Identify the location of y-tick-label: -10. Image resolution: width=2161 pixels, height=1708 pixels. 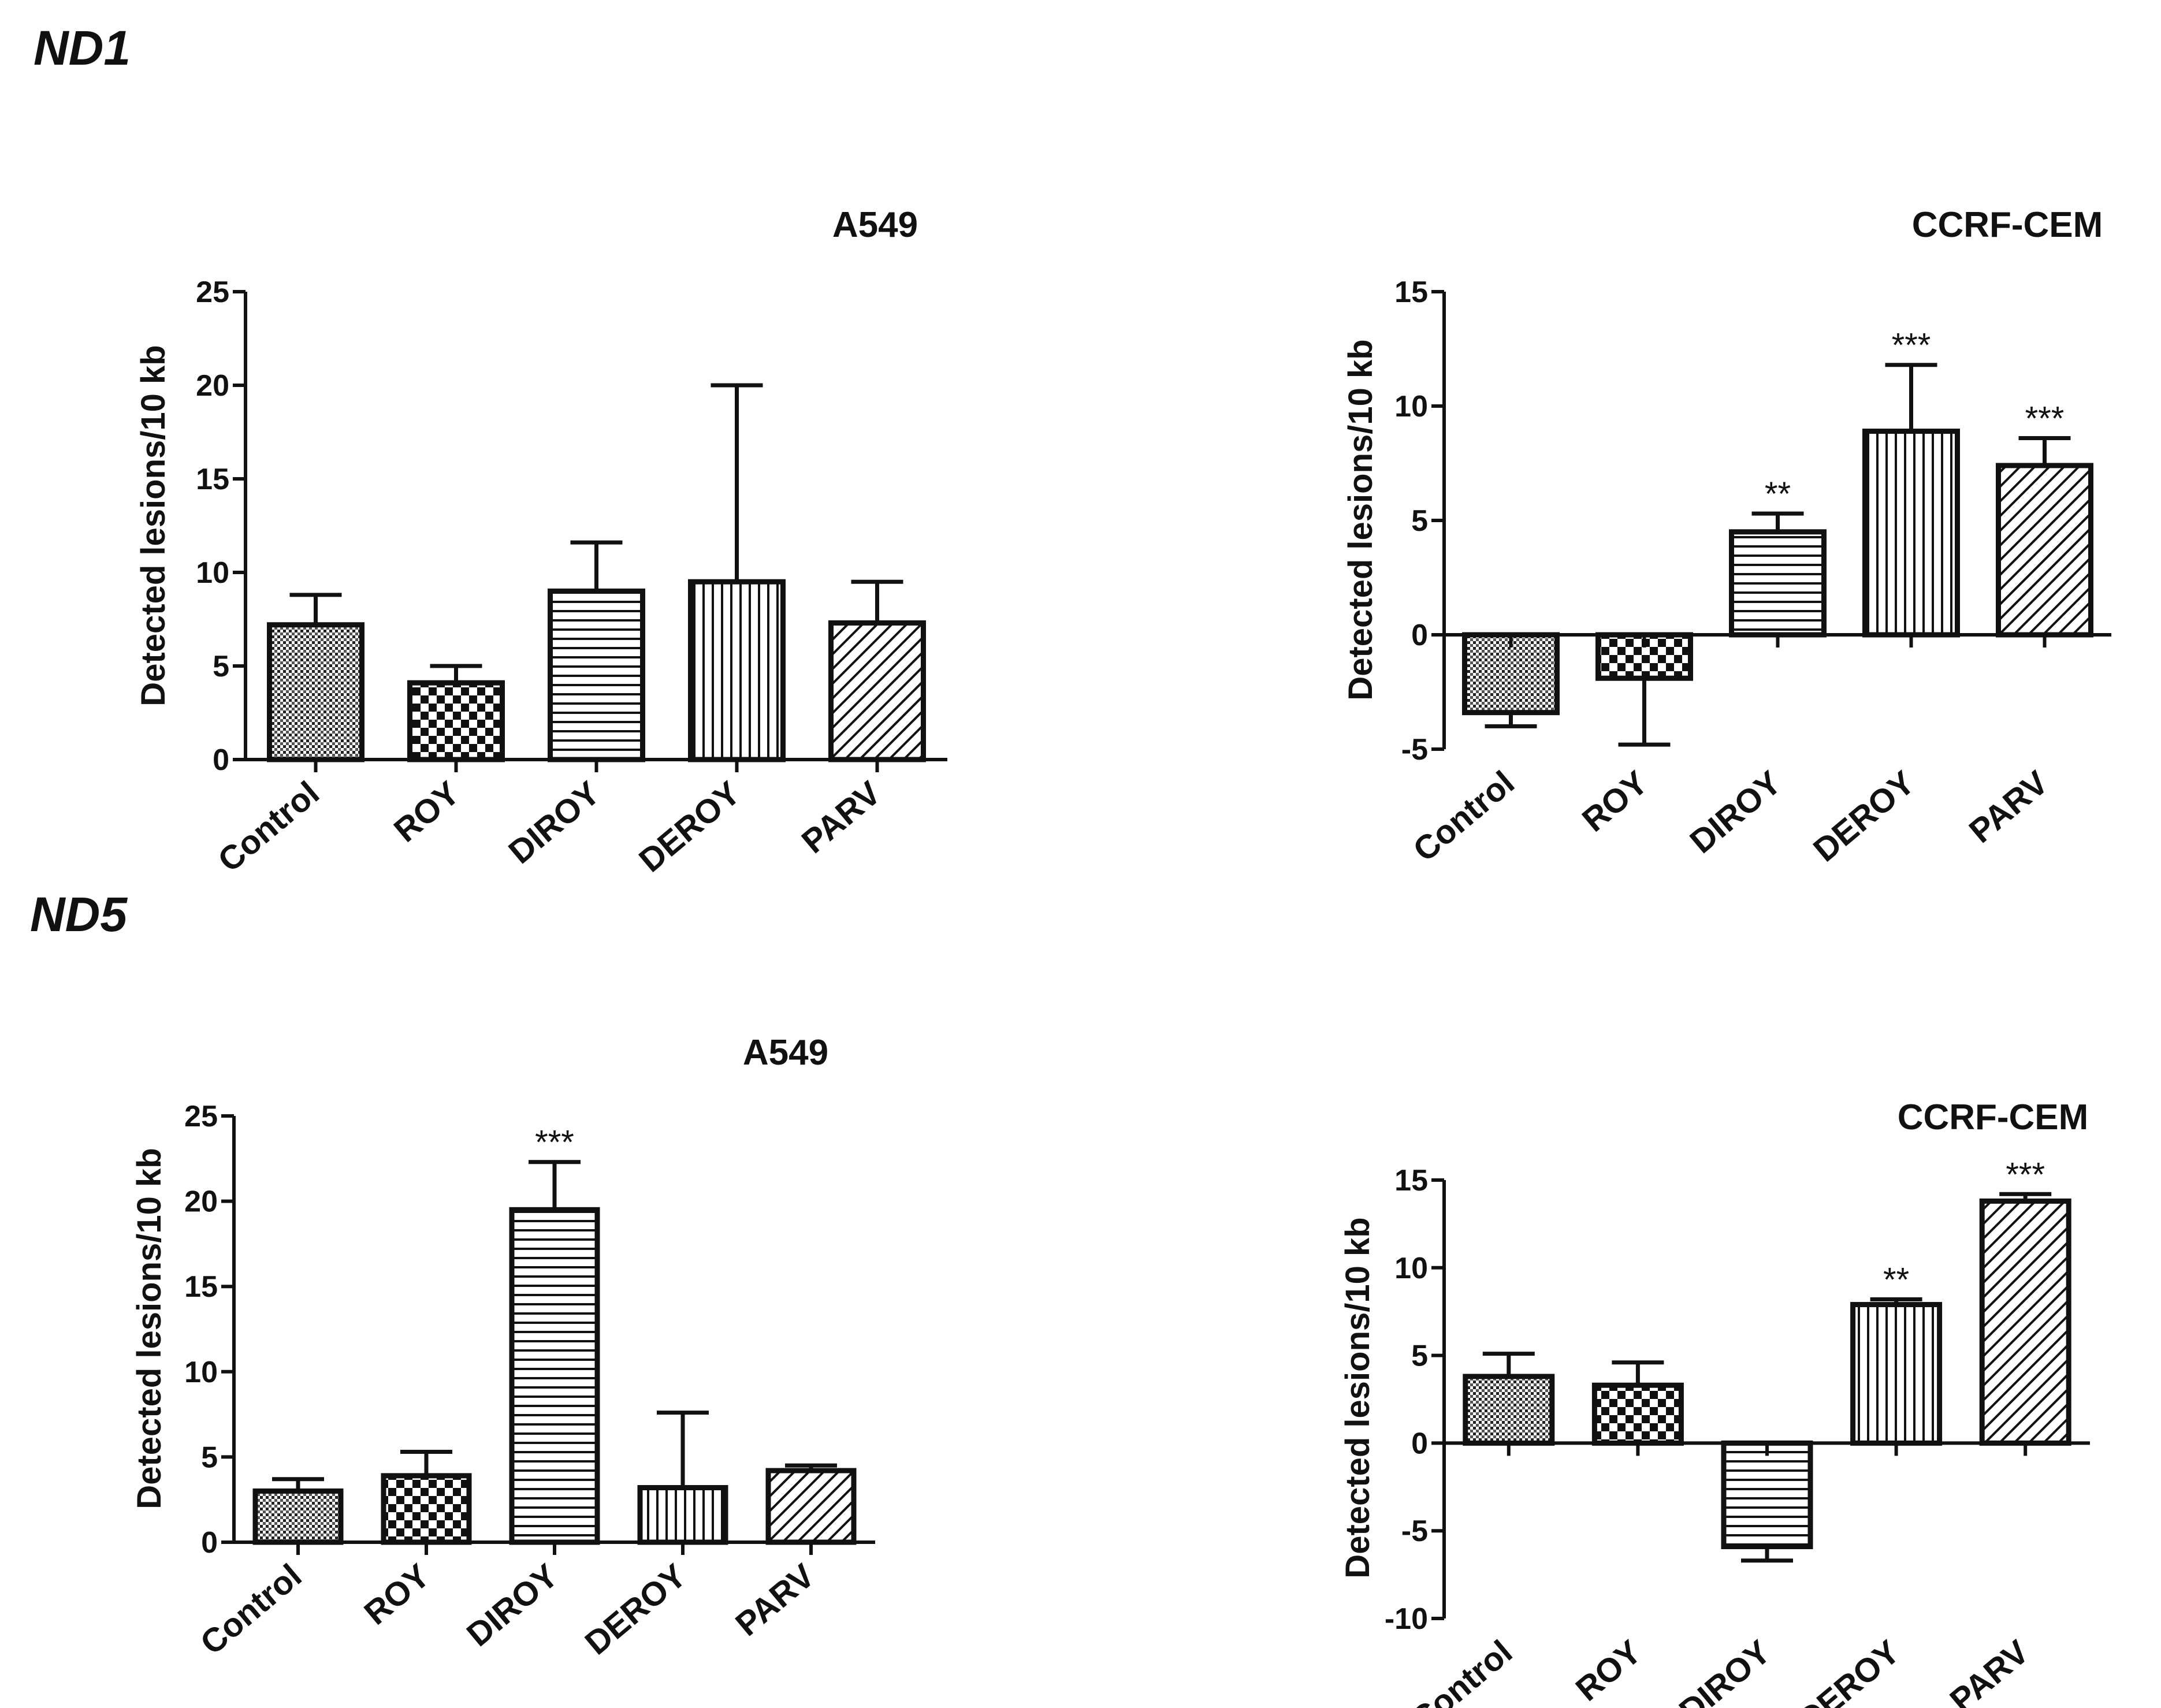
(1406, 1619).